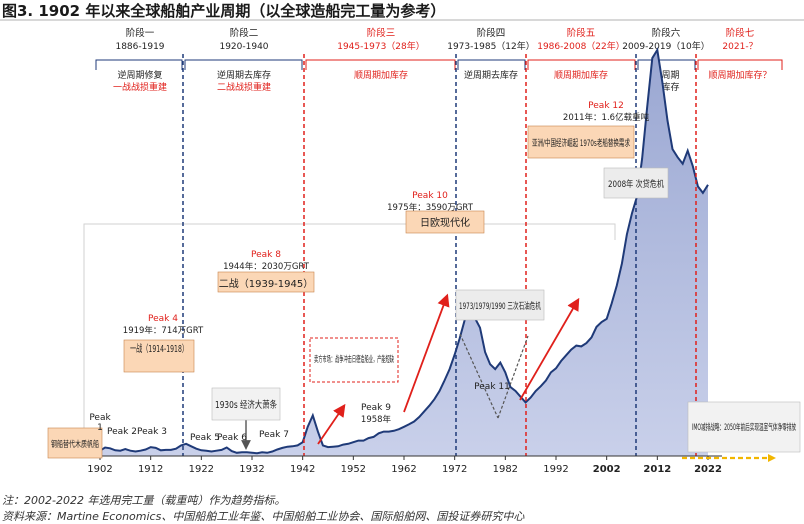 The height and width of the screenshot is (524, 804). Describe the element at coordinates (740, 33) in the screenshot. I see `phase-name: 阶段七` at that location.